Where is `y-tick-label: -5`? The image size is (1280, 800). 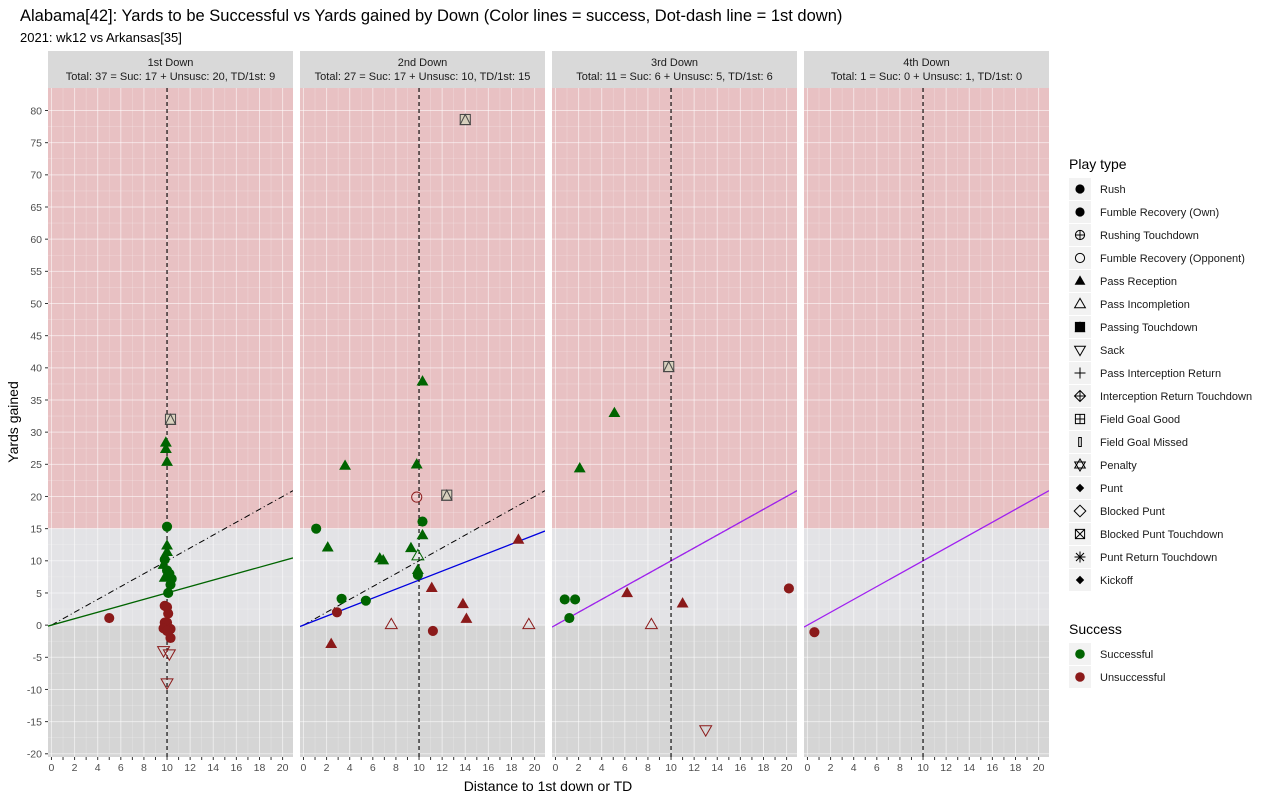
y-tick-label: -5 is located at coordinates (37, 658).